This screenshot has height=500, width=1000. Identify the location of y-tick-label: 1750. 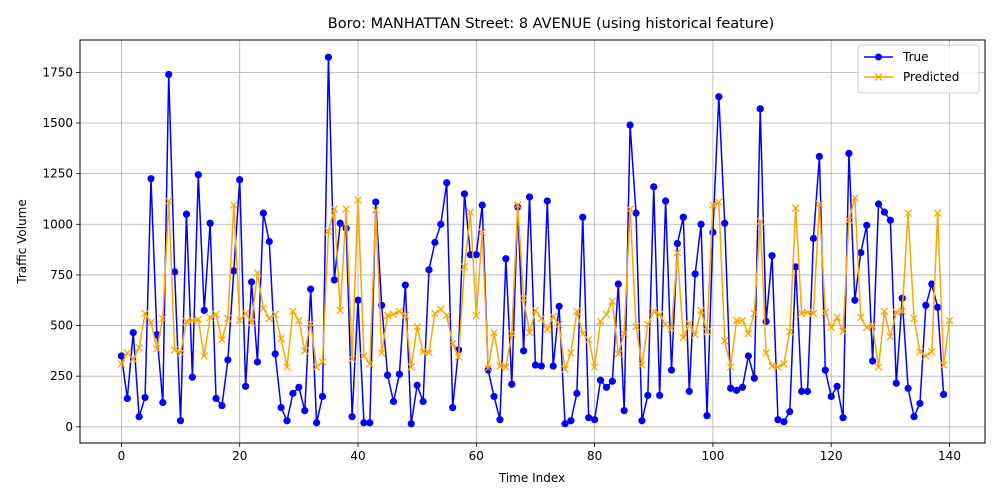
(57, 72).